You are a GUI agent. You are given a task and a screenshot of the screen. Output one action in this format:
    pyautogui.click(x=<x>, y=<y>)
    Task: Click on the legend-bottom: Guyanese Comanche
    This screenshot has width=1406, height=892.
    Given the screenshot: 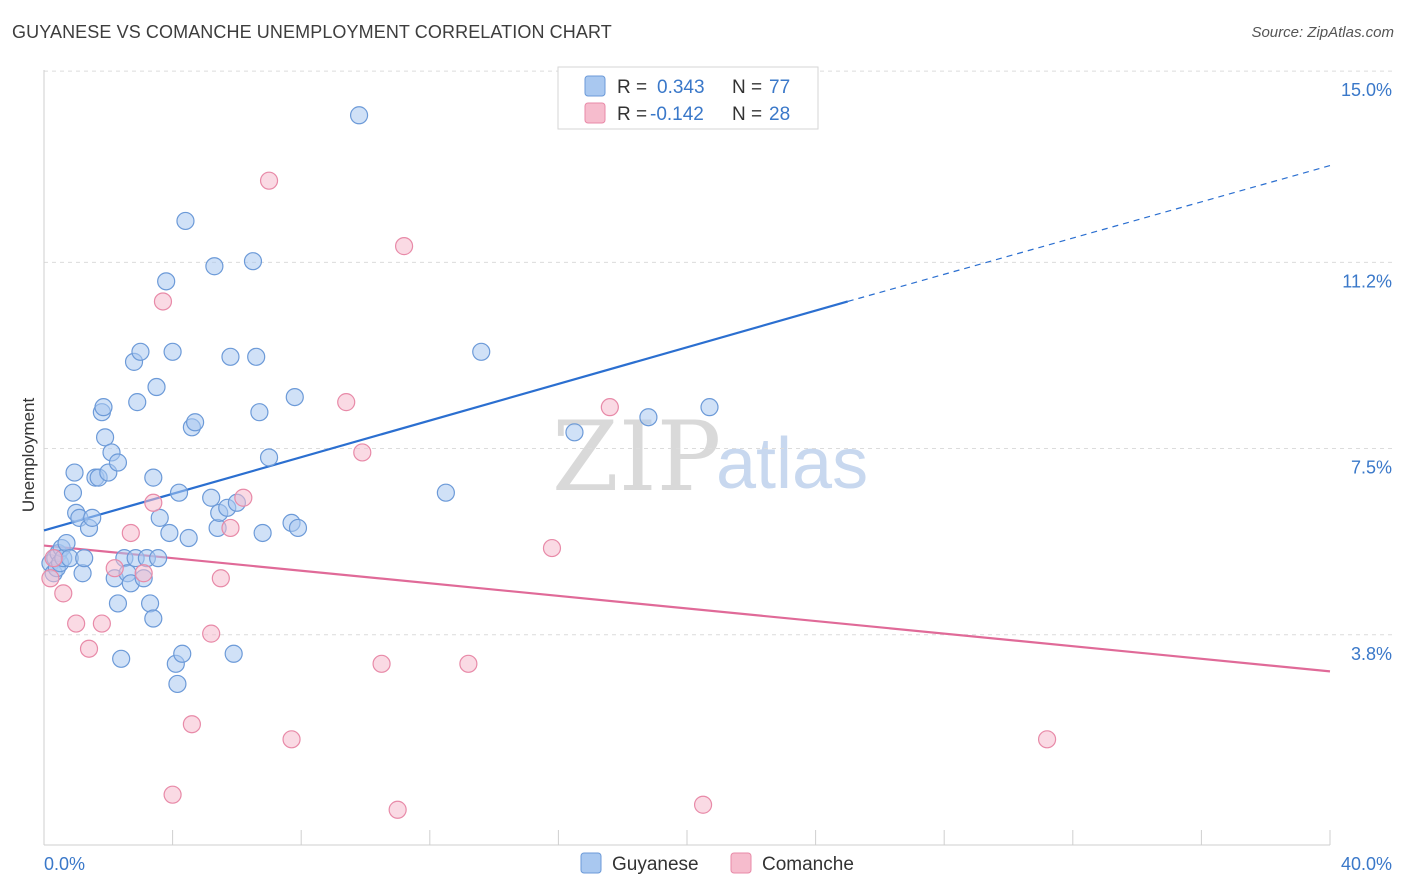 What is the action you would take?
    pyautogui.click(x=717, y=863)
    